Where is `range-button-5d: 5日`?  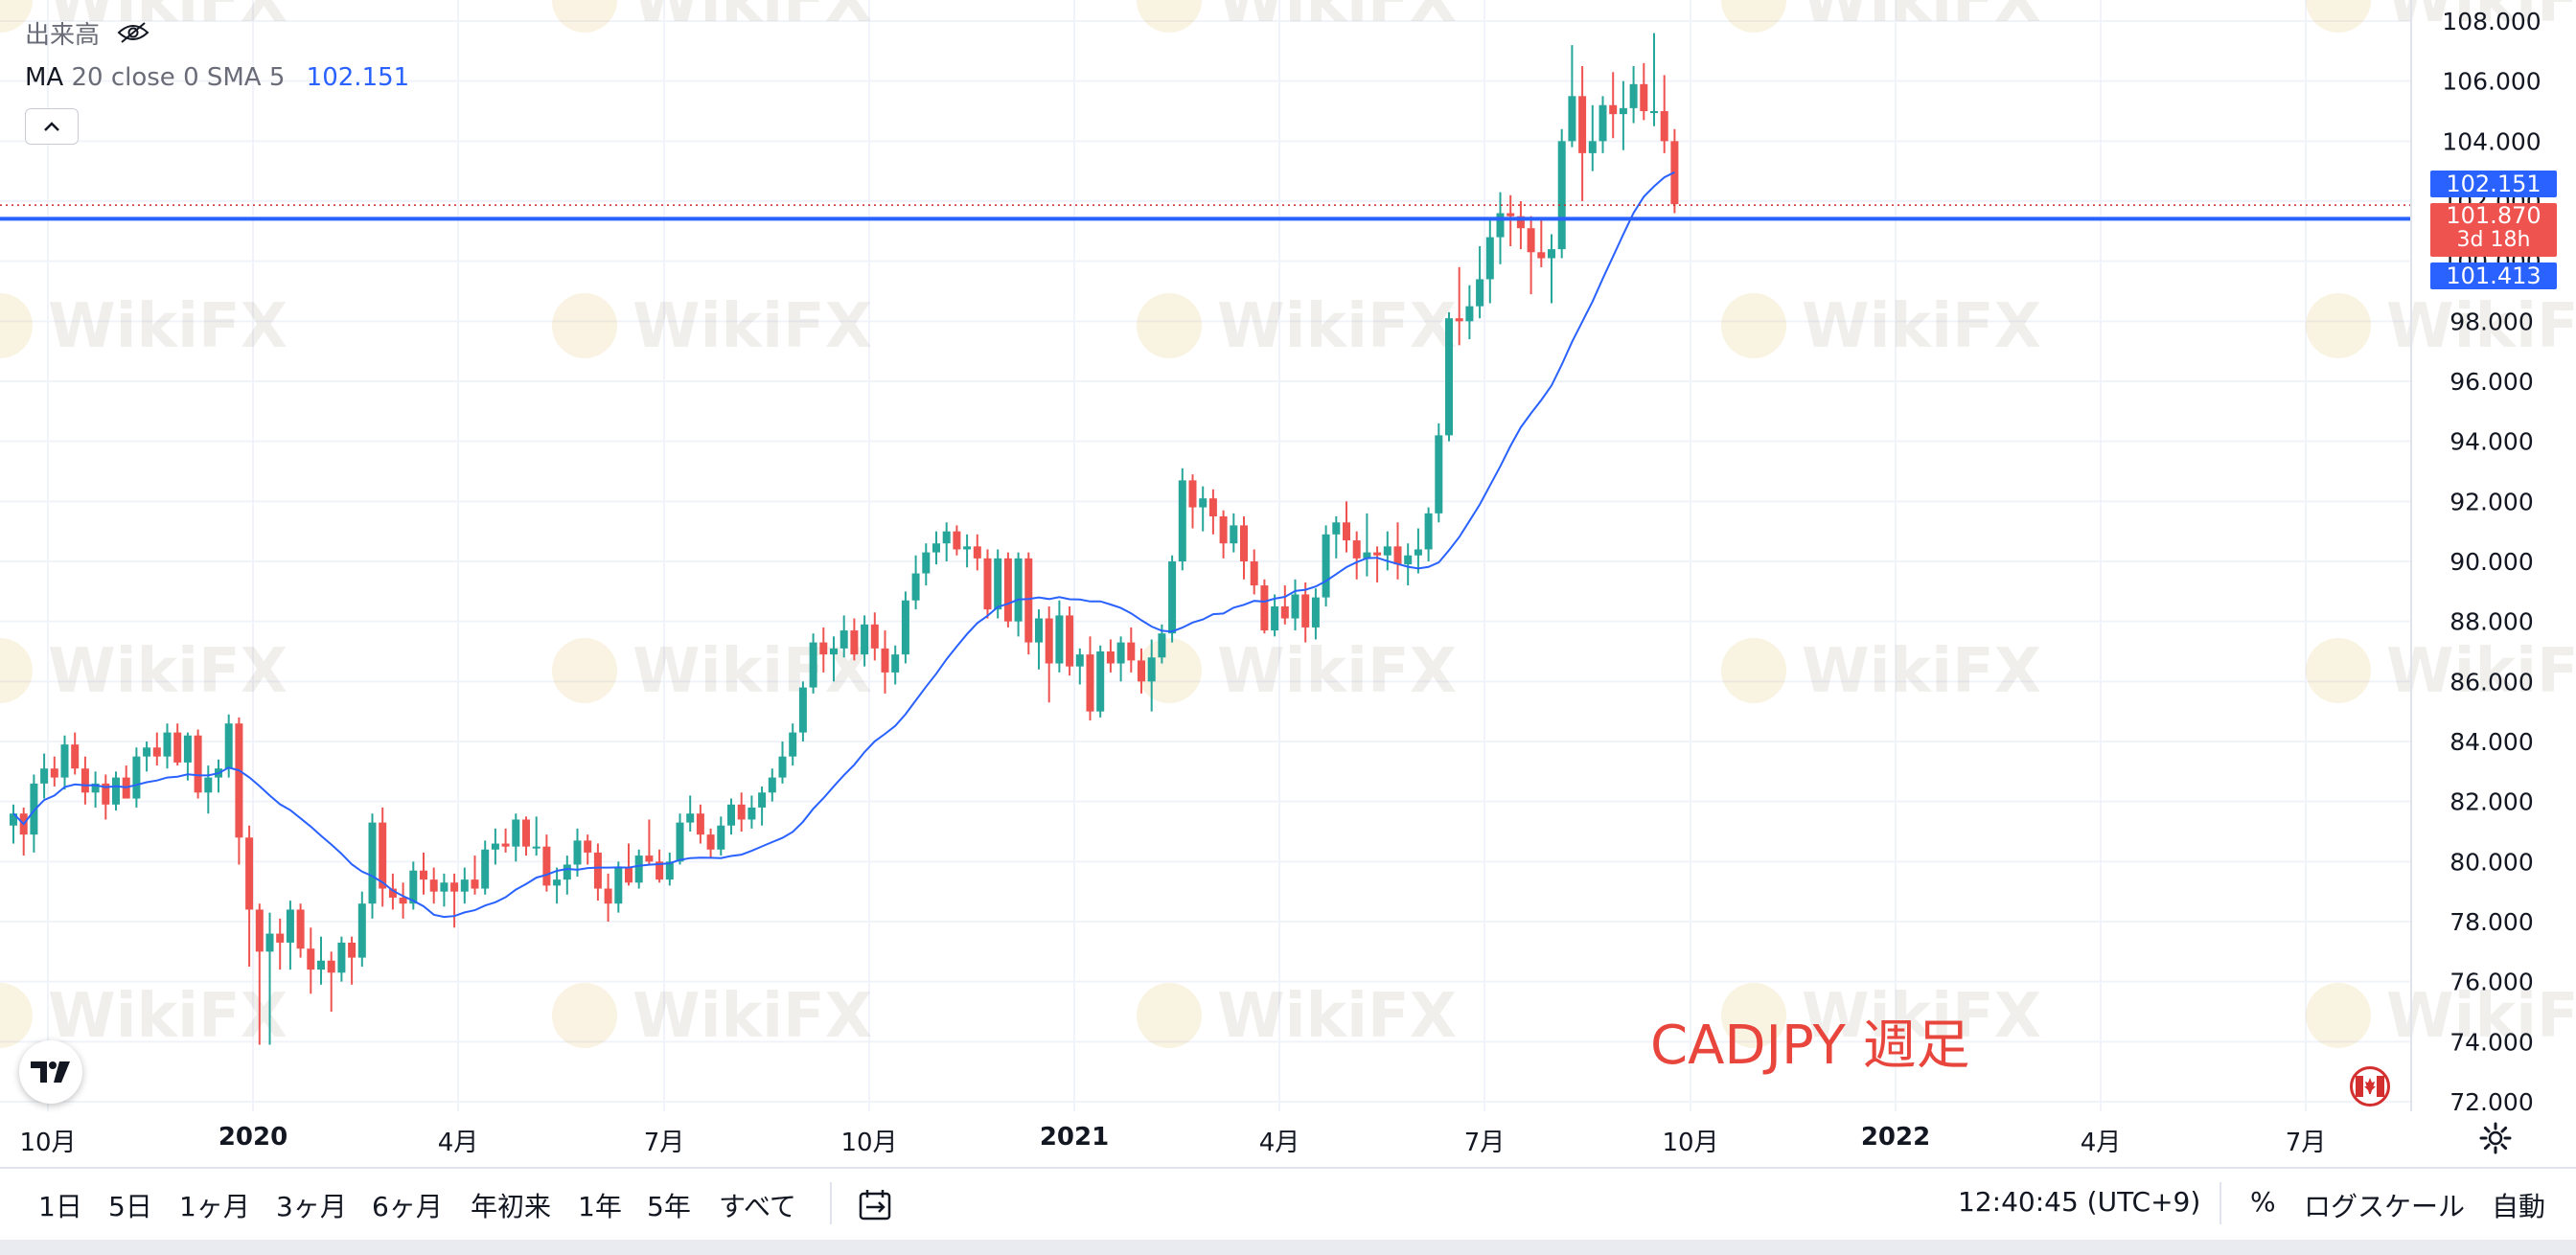
range-button-5d: 5日 is located at coordinates (130, 1206).